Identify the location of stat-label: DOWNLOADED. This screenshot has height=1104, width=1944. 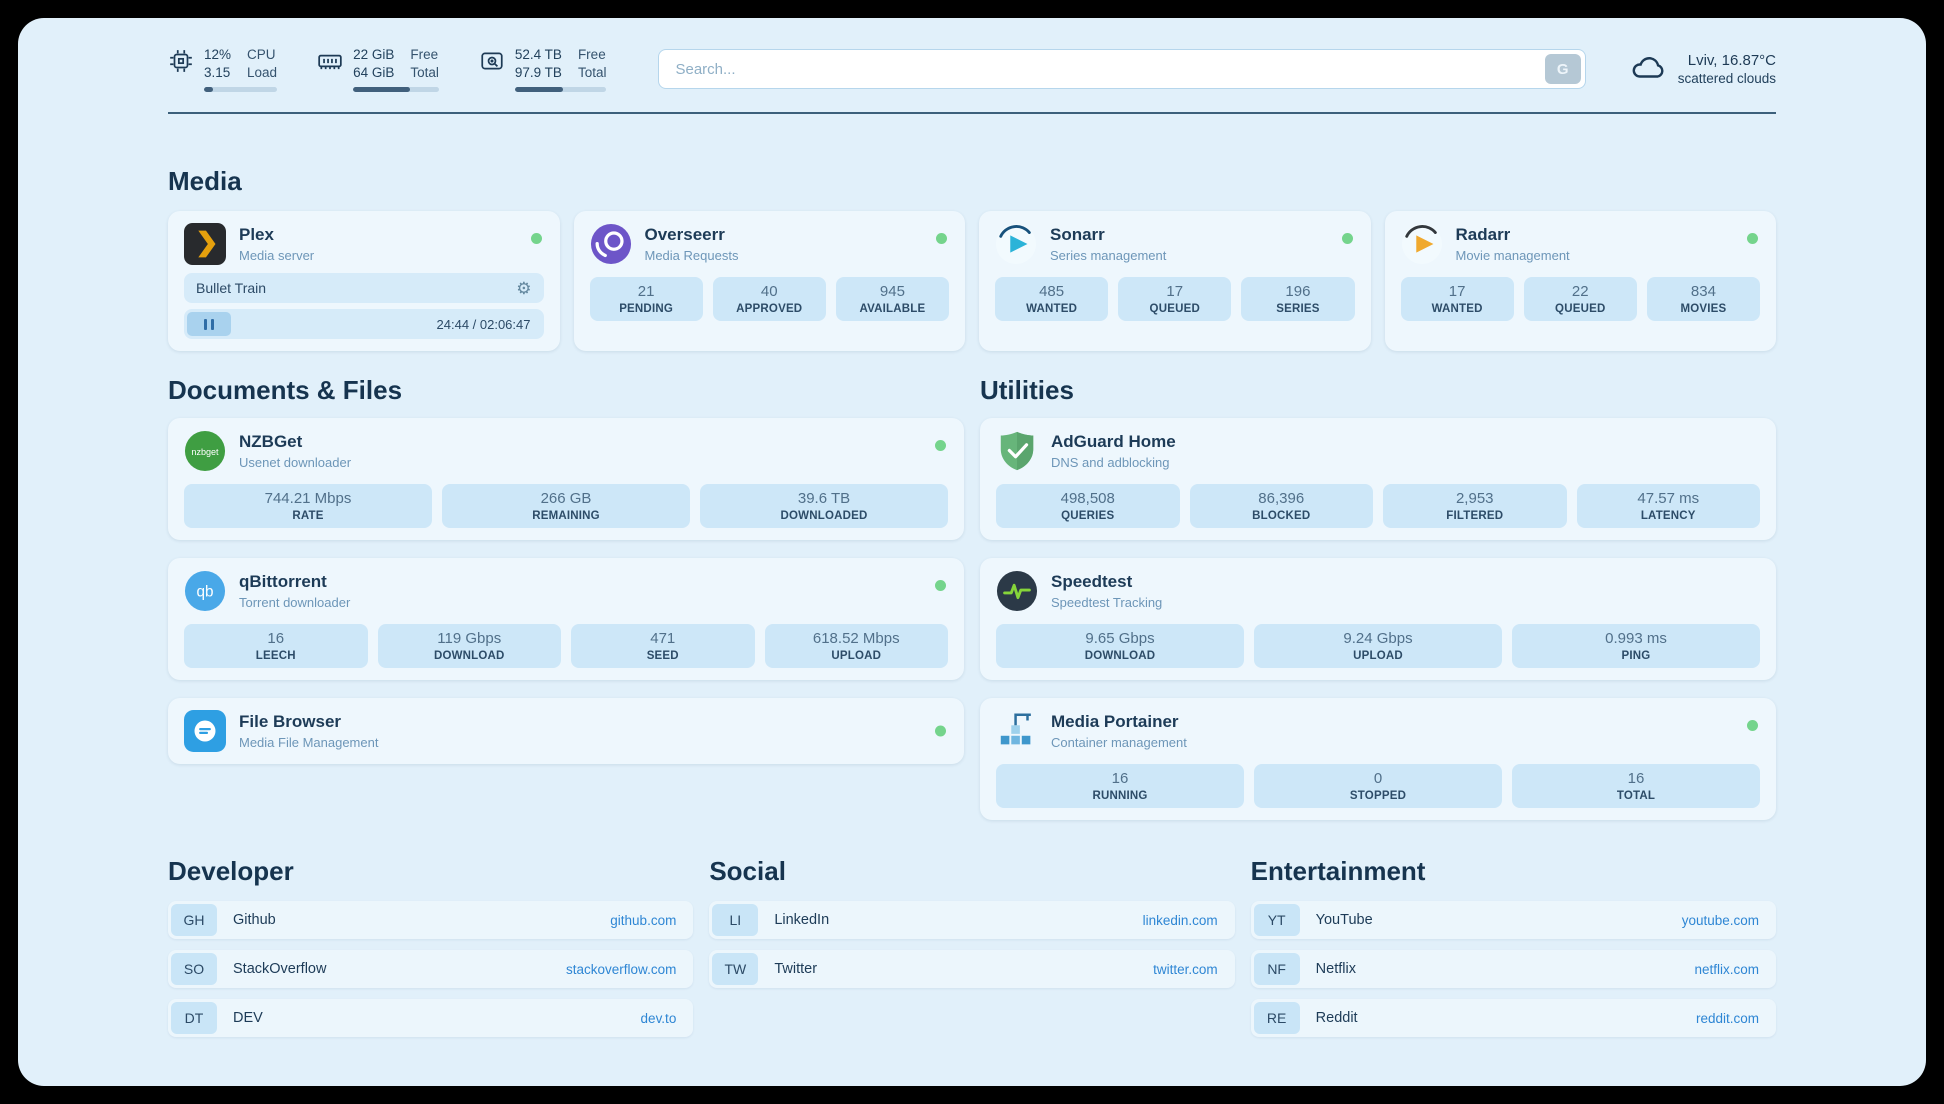
(824, 516).